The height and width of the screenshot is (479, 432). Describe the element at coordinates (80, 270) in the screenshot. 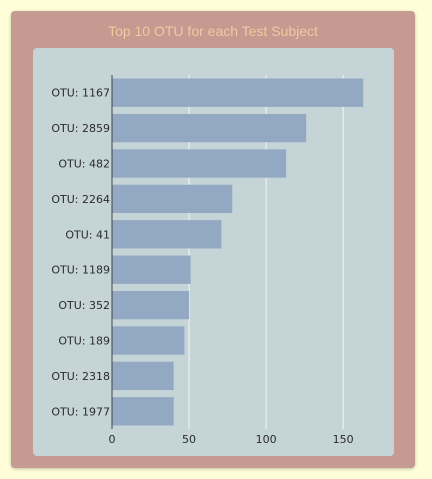

I see `y-tick-label: OTU: 1189` at that location.